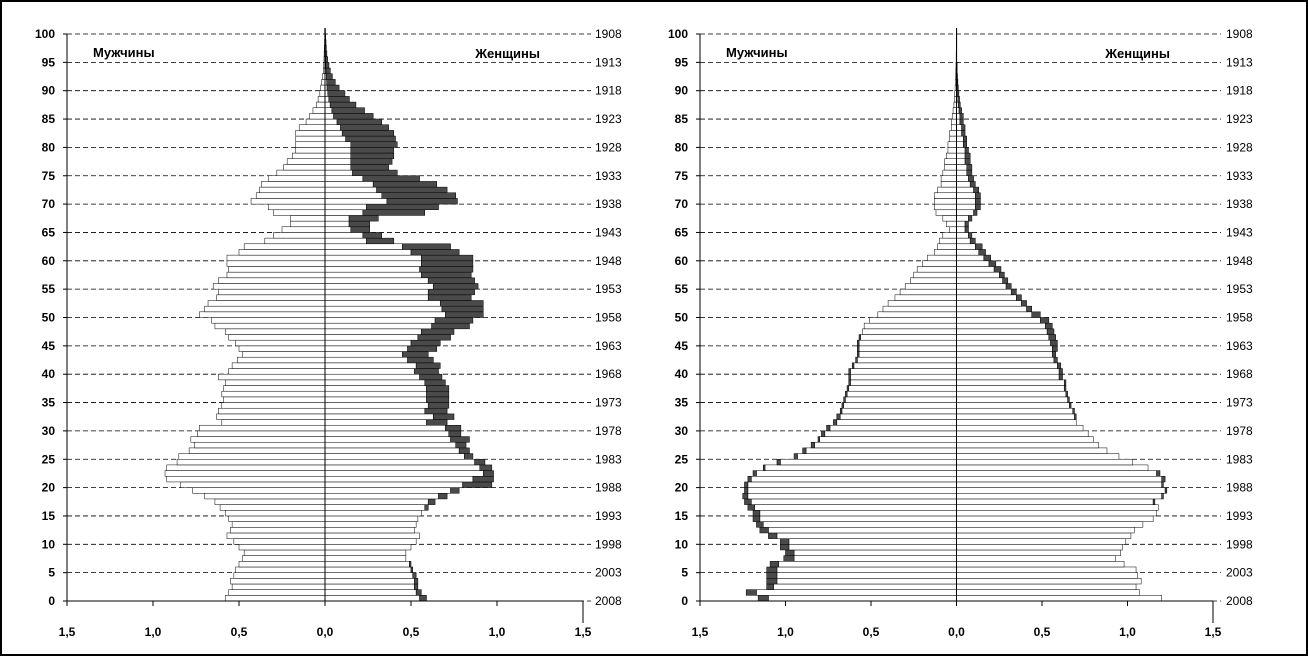 The width and height of the screenshot is (1308, 656). I want to click on year-tick-label: 1993, so click(1239, 516).